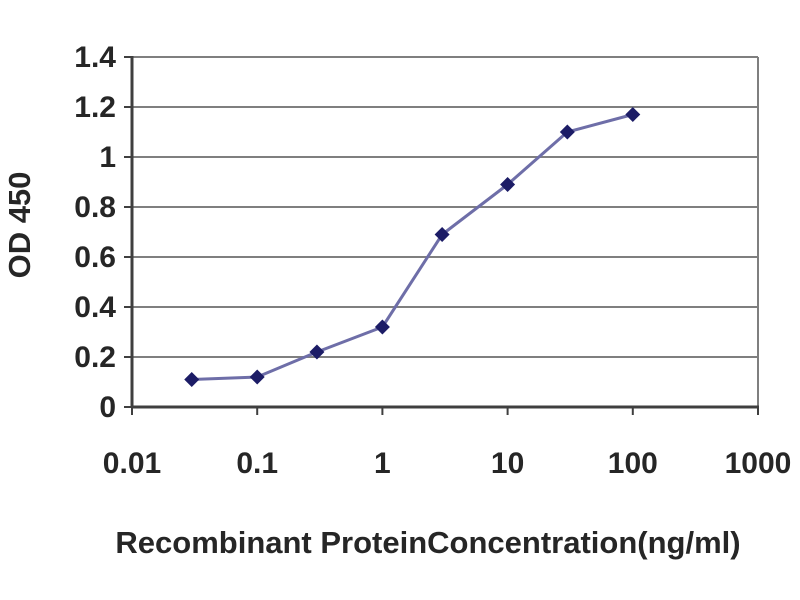  What do you see at coordinates (95, 232) in the screenshot?
I see `y-tick-labels: 0 0.2 0.4 0.6 0.8 1 1.2 1.4` at bounding box center [95, 232].